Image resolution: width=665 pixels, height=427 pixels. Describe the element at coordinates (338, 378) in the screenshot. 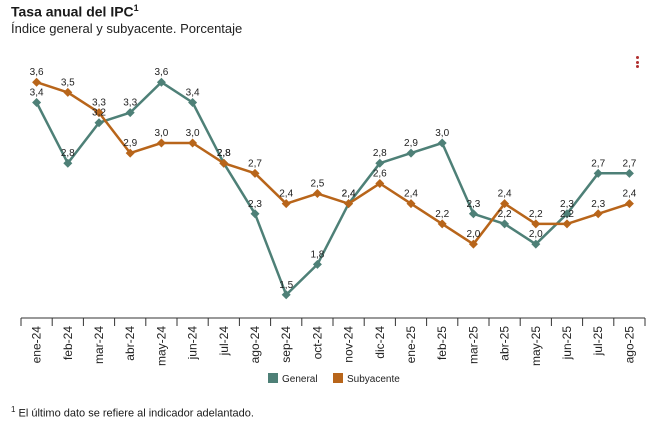

I see `legend-swatch-subyacente` at that location.